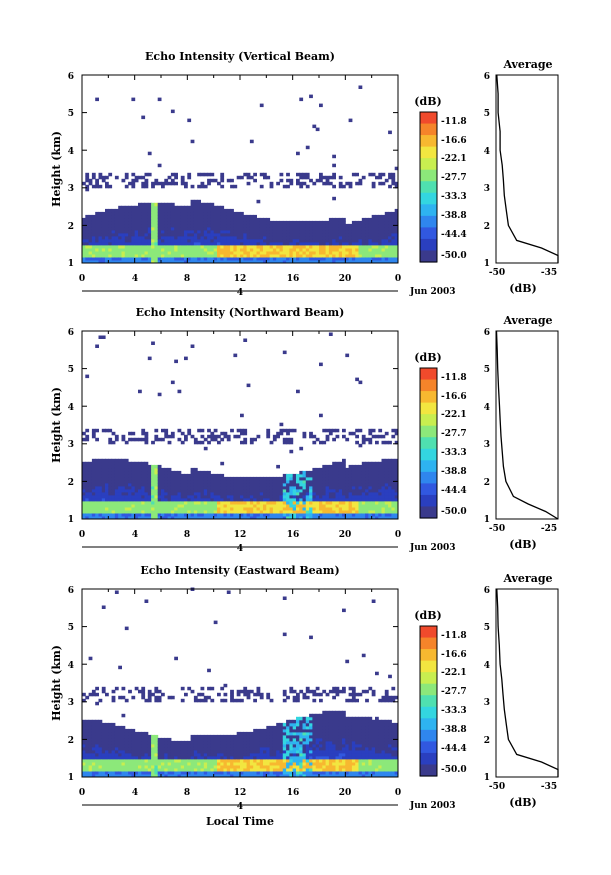  I want to click on y-tick-label: 2, so click(71, 227).